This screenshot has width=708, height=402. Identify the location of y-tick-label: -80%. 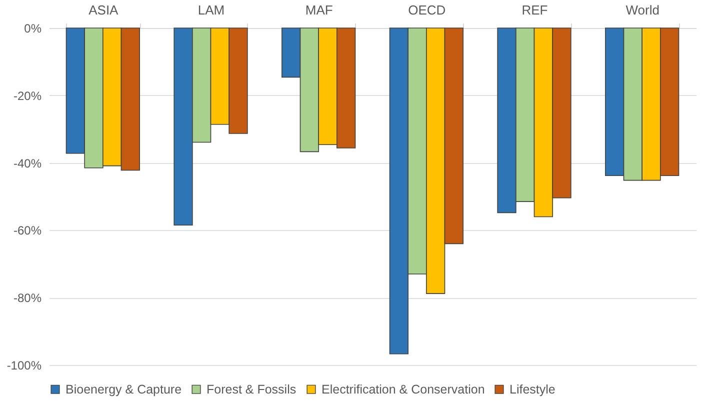
(27, 298).